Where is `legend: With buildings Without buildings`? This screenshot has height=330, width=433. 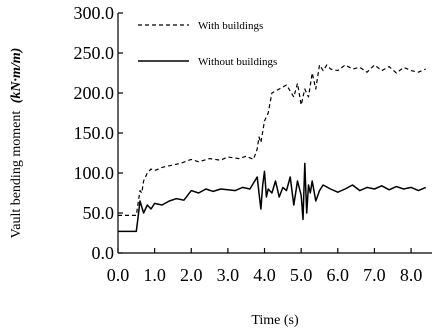 legend: With buildings Without buildings is located at coordinates (207, 44).